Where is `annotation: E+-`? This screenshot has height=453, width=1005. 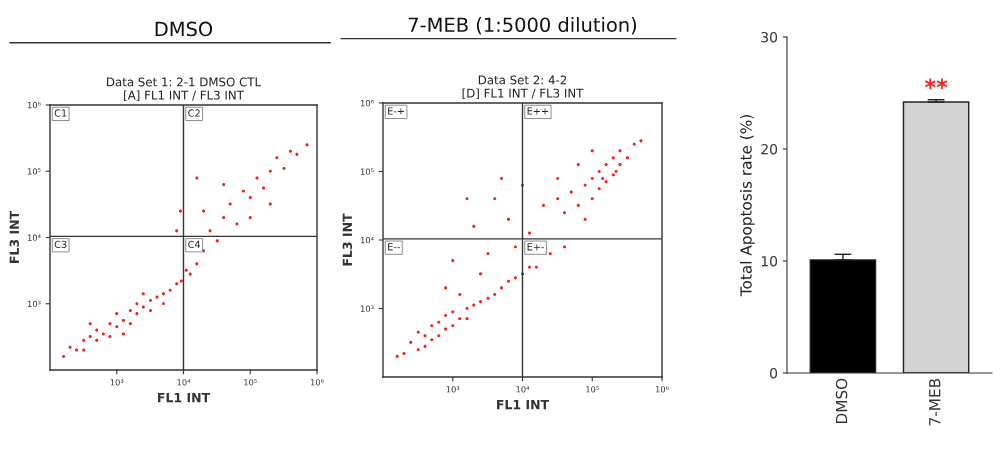
annotation: E+- is located at coordinates (535, 247).